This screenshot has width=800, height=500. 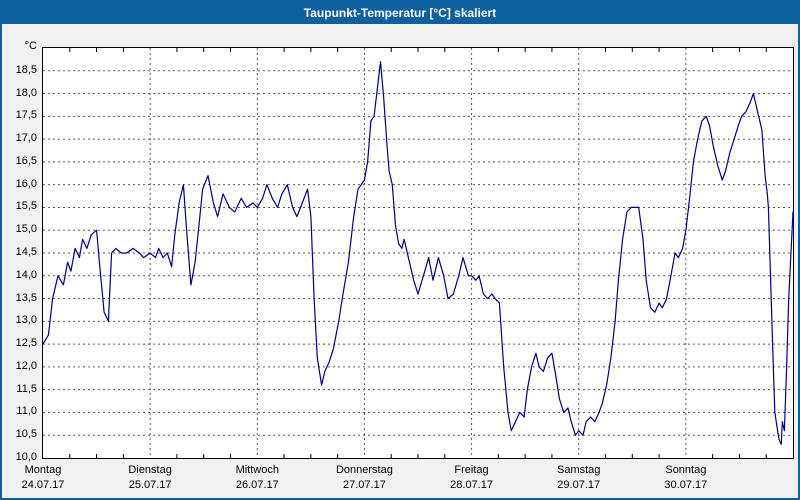 I want to click on day-date: 30.07.17, so click(x=686, y=485).